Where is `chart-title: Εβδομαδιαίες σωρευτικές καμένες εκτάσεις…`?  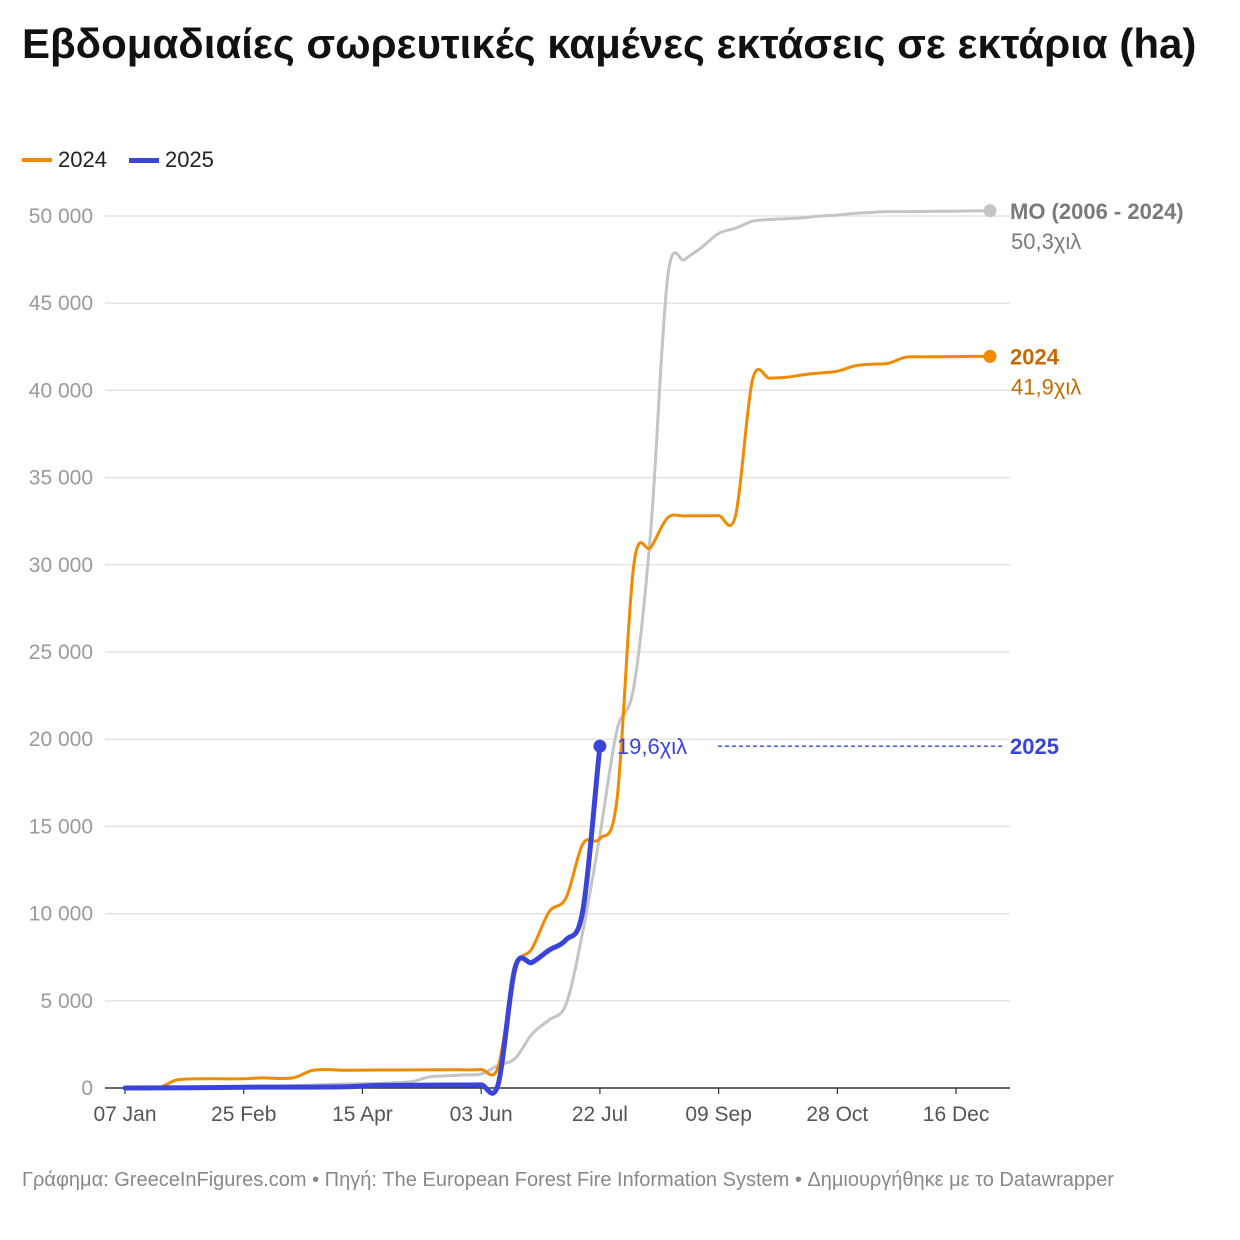
chart-title: Εβδομαδιαίες σωρευτικές καμένες εκτάσεις… is located at coordinates (609, 43).